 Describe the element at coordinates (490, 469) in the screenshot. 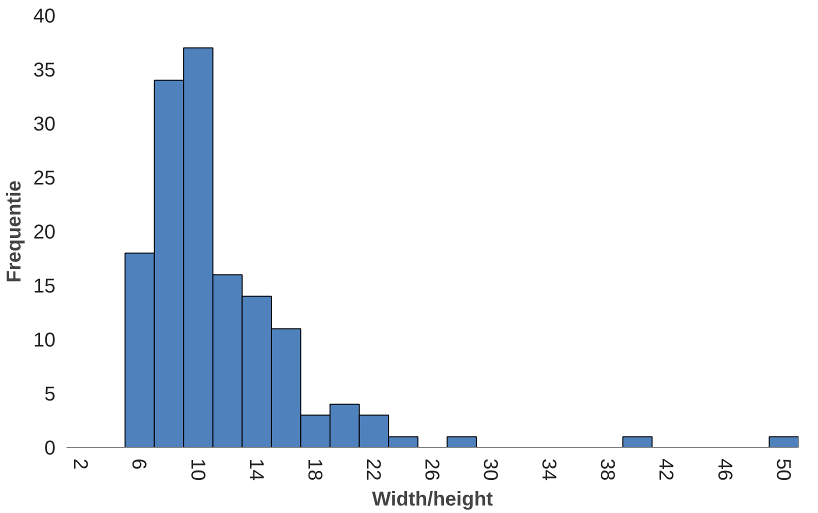

I see `x-tick-label: 30` at that location.